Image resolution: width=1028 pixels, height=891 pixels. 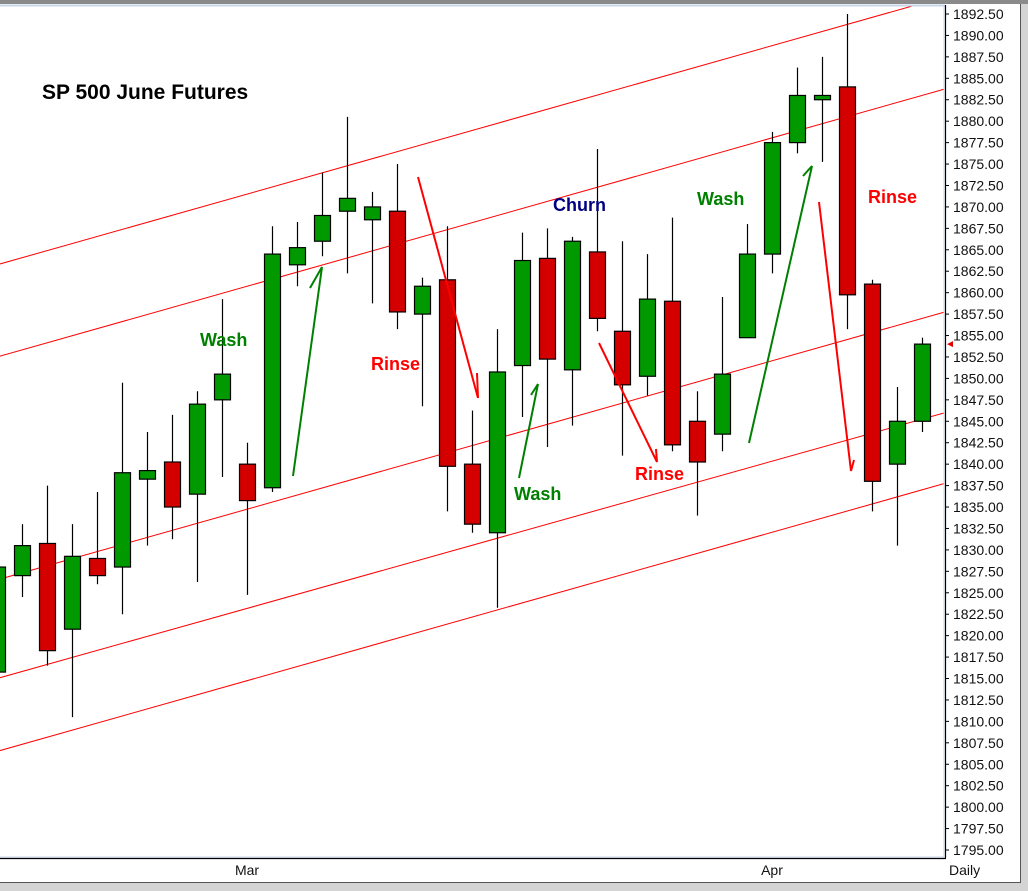 What do you see at coordinates (978, 721) in the screenshot?
I see `y-tick-label: 1810.00` at bounding box center [978, 721].